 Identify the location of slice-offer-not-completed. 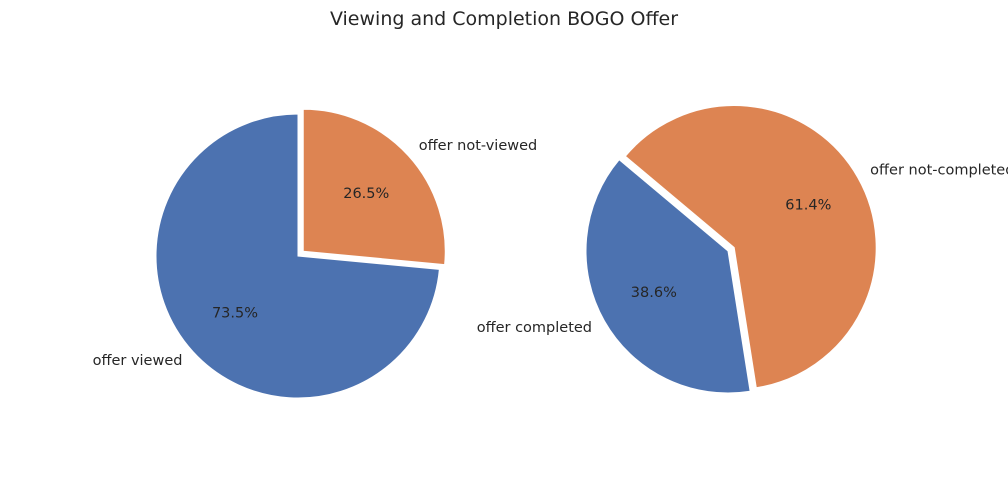
(750, 247).